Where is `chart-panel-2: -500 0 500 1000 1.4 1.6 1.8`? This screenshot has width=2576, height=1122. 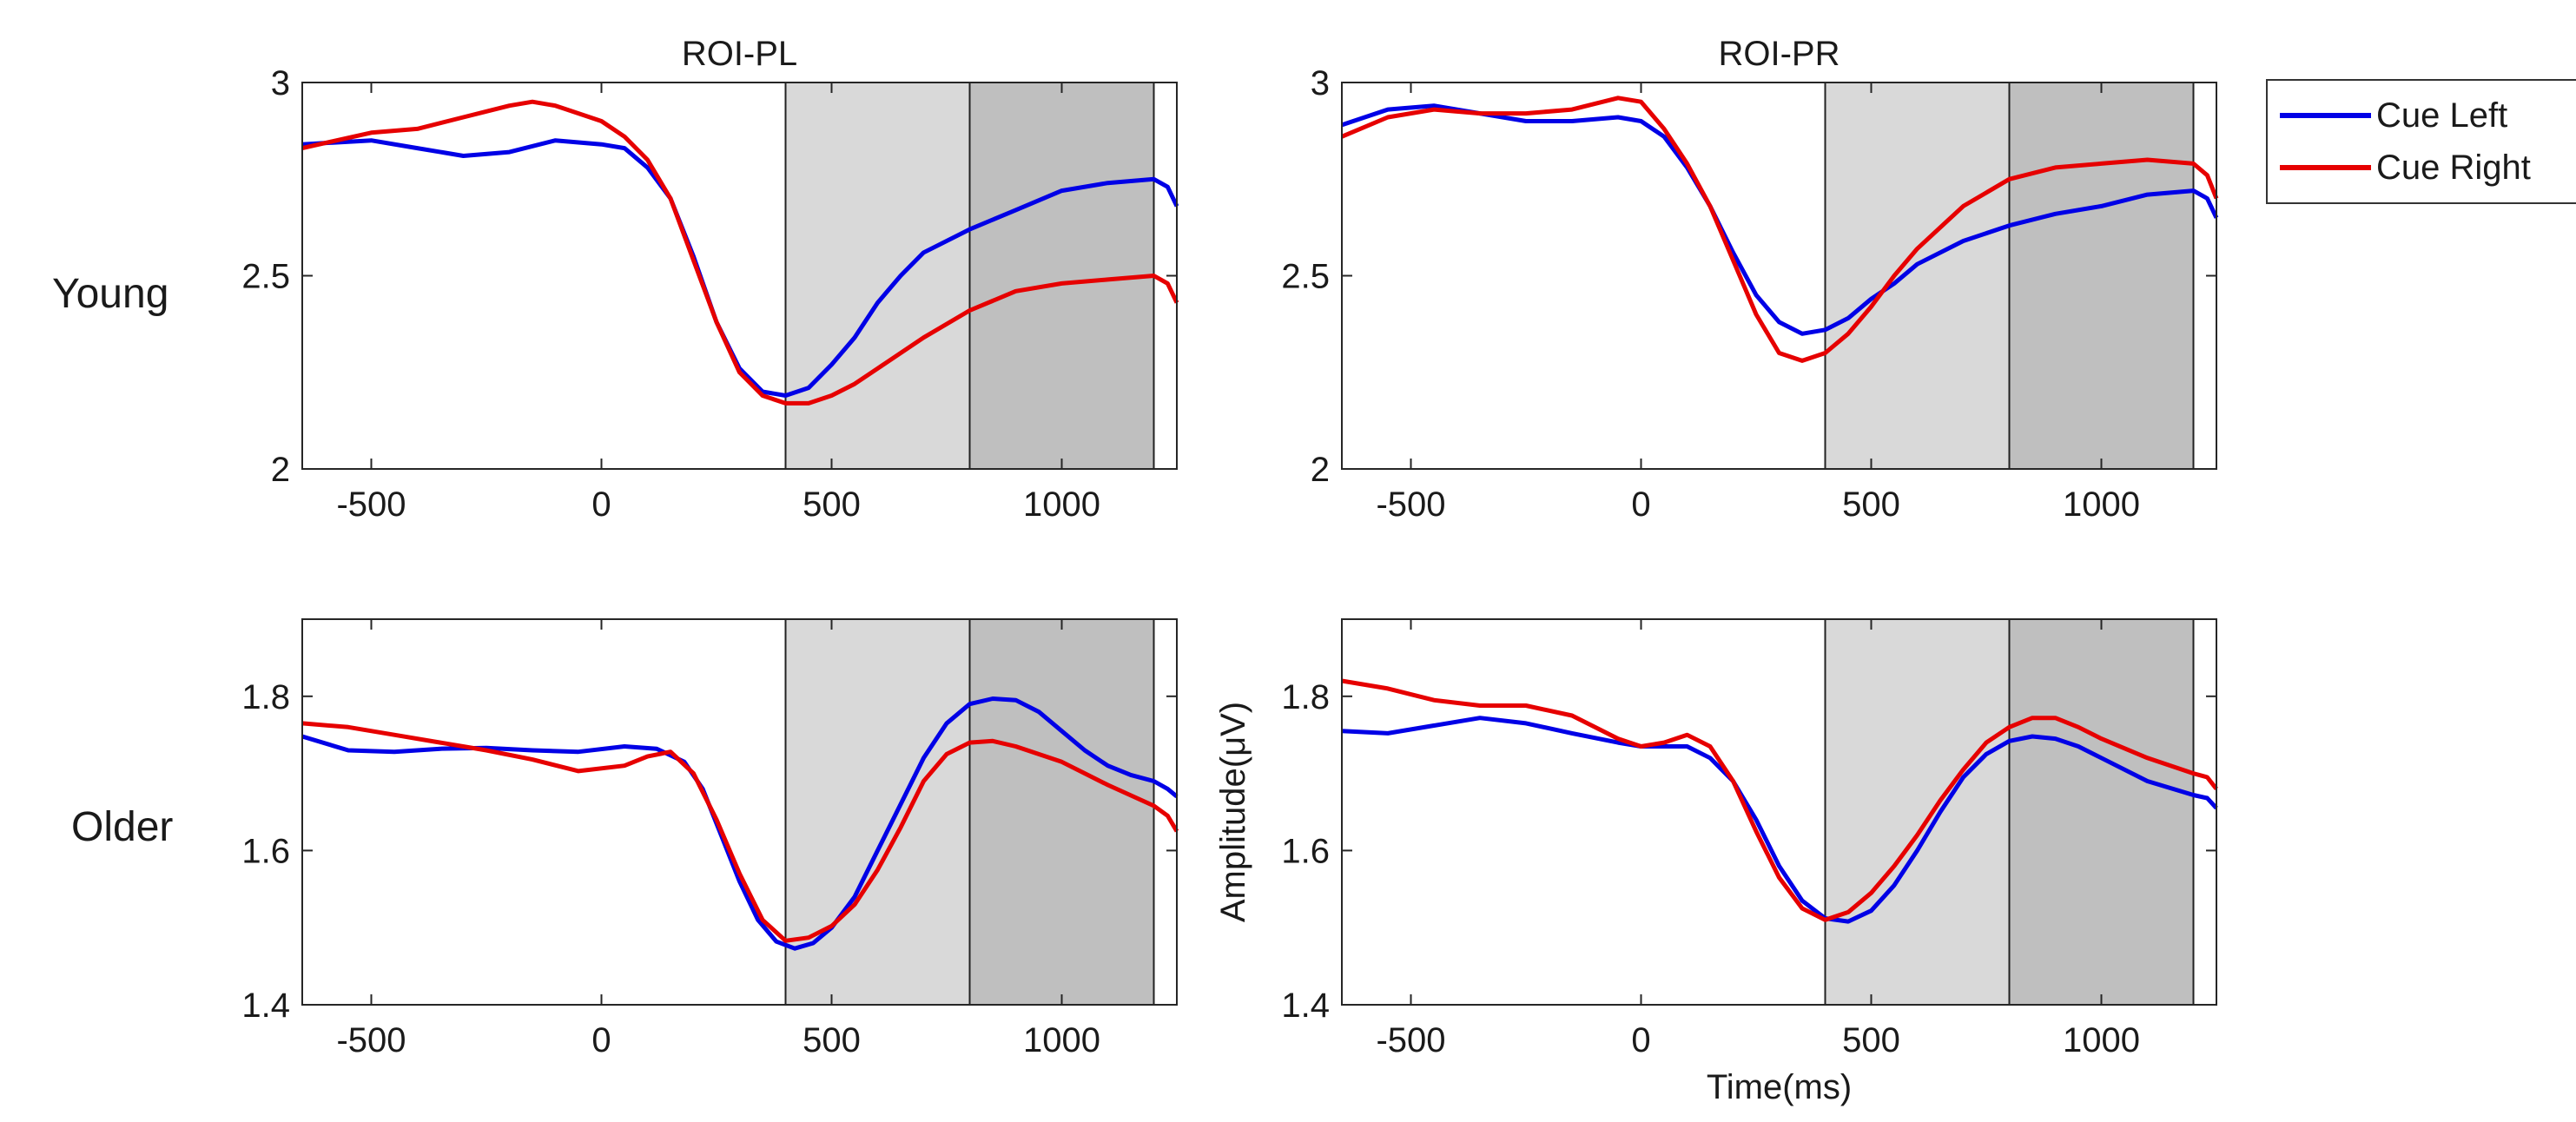
chart-panel-2: -500 0 500 1000 1.4 1.6 1.8 is located at coordinates (710, 839).